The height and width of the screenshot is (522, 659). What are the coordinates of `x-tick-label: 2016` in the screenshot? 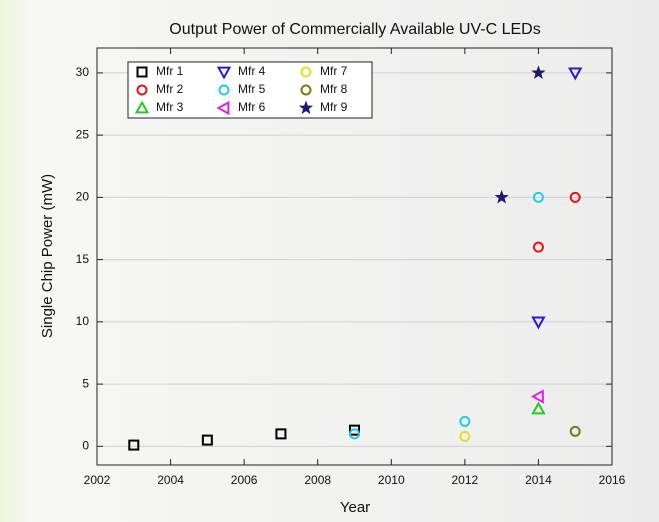 It's located at (612, 480).